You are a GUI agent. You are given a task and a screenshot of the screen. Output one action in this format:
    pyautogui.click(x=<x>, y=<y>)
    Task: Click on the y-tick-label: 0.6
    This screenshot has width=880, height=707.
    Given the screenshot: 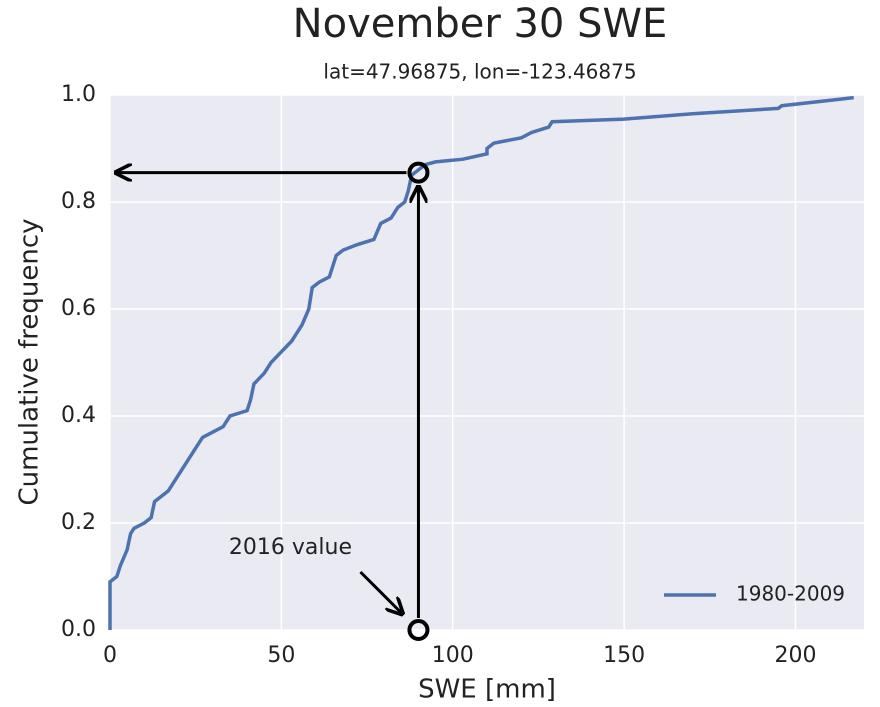 What is the action you would take?
    pyautogui.click(x=78, y=308)
    